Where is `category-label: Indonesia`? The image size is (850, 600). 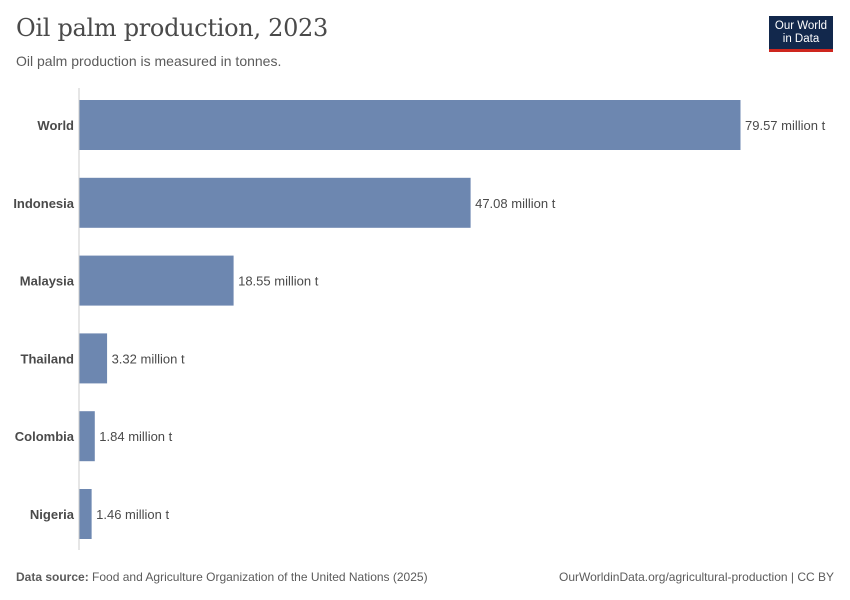 category-label: Indonesia is located at coordinates (43, 203).